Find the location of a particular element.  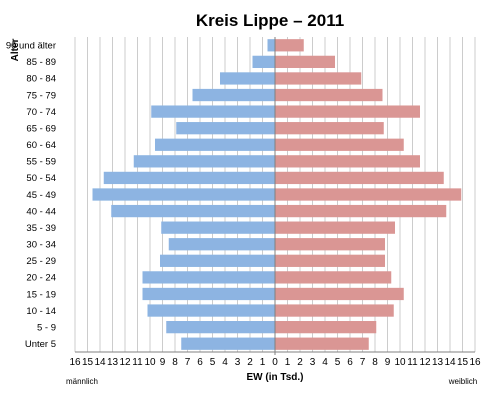

age-group-label: 50 - 54 is located at coordinates (41, 178).